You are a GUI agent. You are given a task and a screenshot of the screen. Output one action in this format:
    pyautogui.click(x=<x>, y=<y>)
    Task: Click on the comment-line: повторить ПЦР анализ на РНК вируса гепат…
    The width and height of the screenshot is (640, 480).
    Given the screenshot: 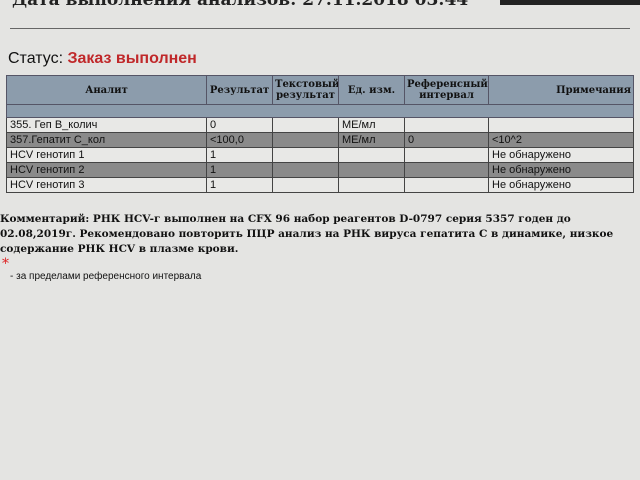 What is the action you would take?
    pyautogui.click(x=307, y=241)
    